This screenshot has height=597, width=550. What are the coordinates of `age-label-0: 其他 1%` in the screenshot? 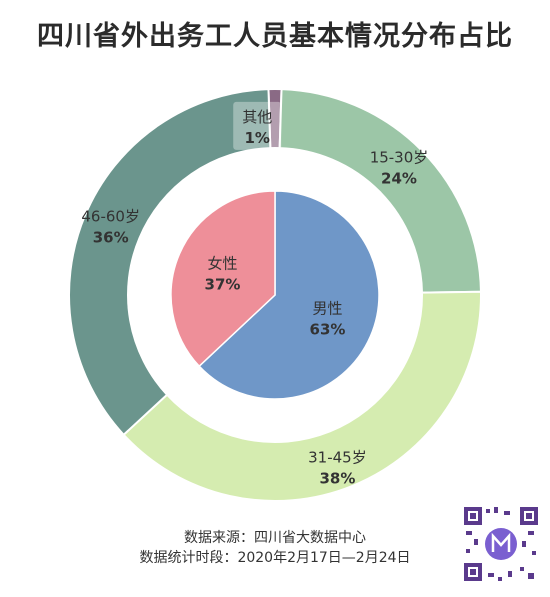 It's located at (257, 125).